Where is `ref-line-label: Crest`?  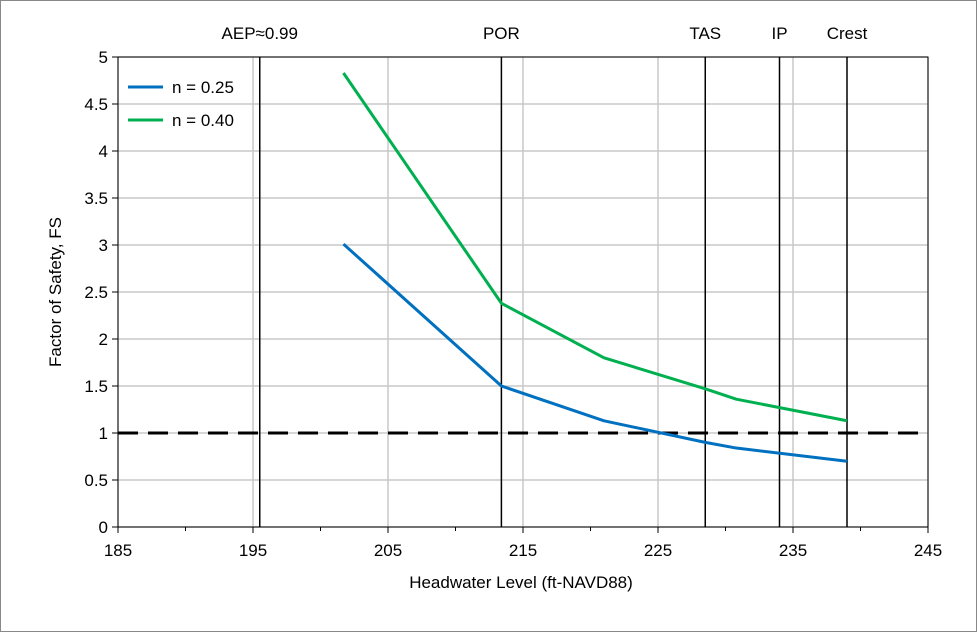 ref-line-label: Crest is located at coordinates (847, 33).